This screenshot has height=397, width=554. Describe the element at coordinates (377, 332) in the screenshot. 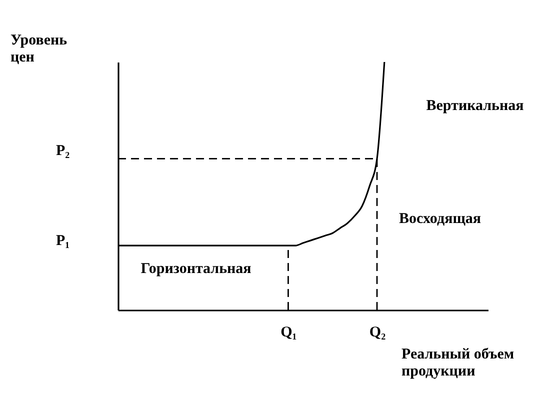

I see `x-tick-label: Q₂` at that location.